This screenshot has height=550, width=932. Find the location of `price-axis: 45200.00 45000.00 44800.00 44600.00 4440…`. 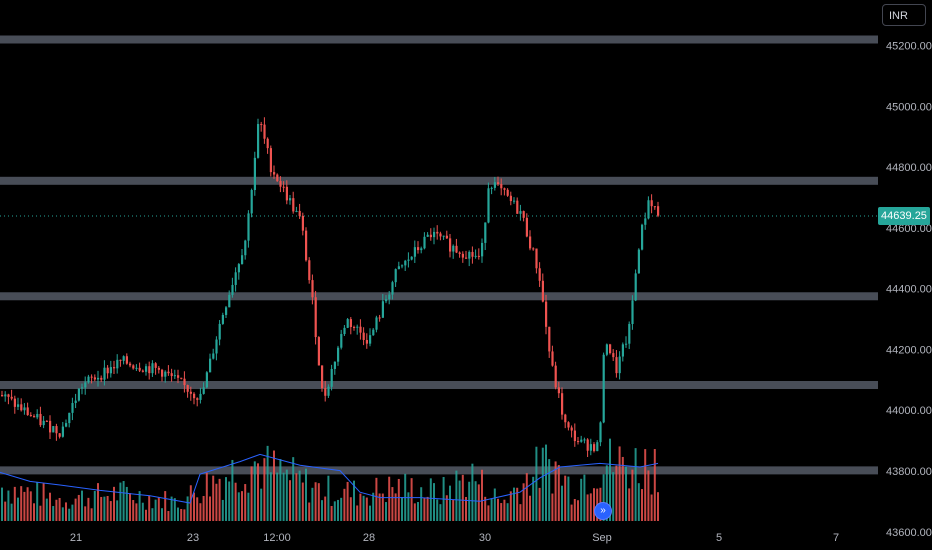

price-axis: 45200.00 45000.00 44800.00 44600.00 4440… is located at coordinates (909, 290).